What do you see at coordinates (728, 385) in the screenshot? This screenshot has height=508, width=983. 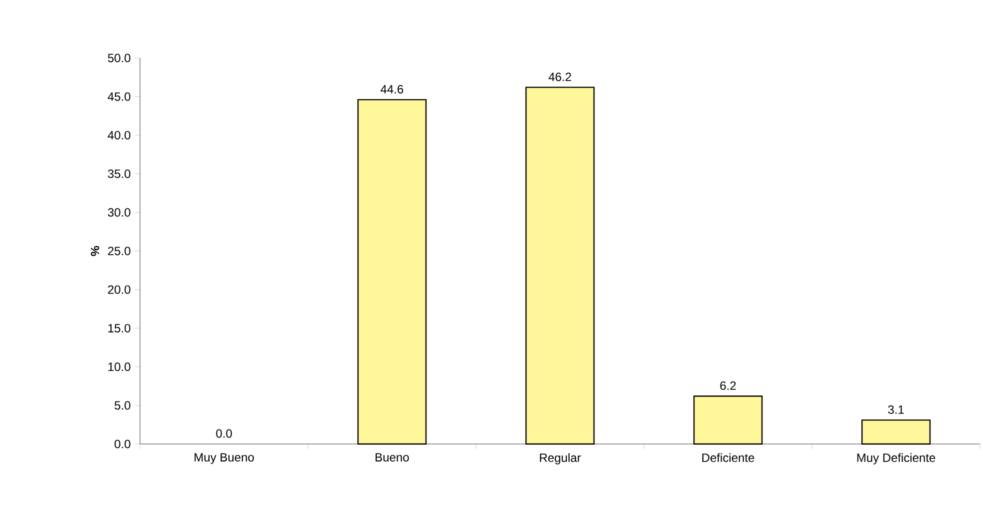 I see `data-label: 6.2` at bounding box center [728, 385].